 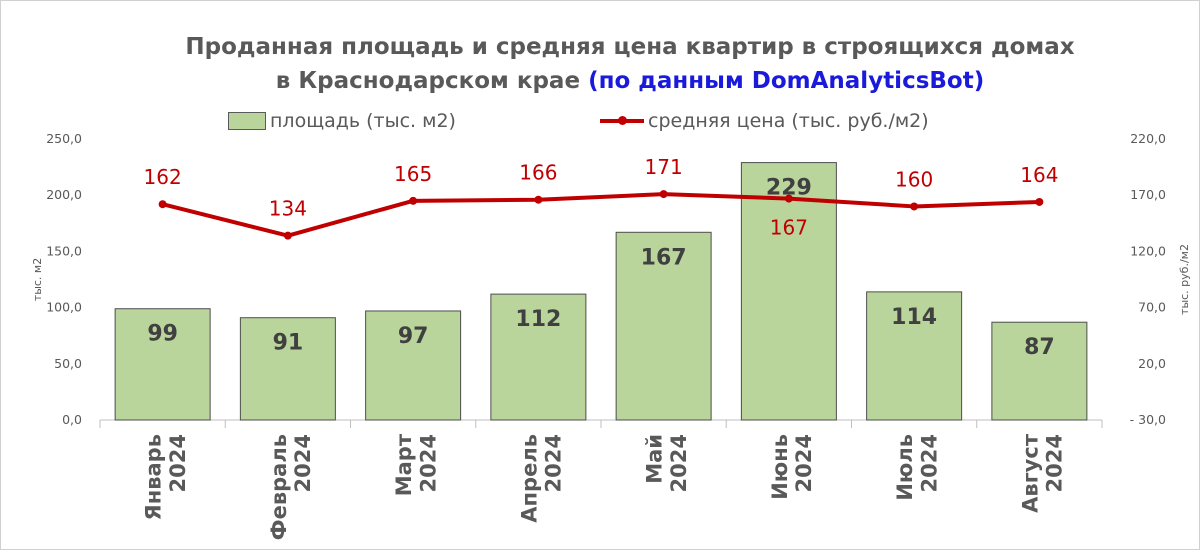 What do you see at coordinates (664, 257) in the screenshot?
I see `bar-value-label: 167` at bounding box center [664, 257].